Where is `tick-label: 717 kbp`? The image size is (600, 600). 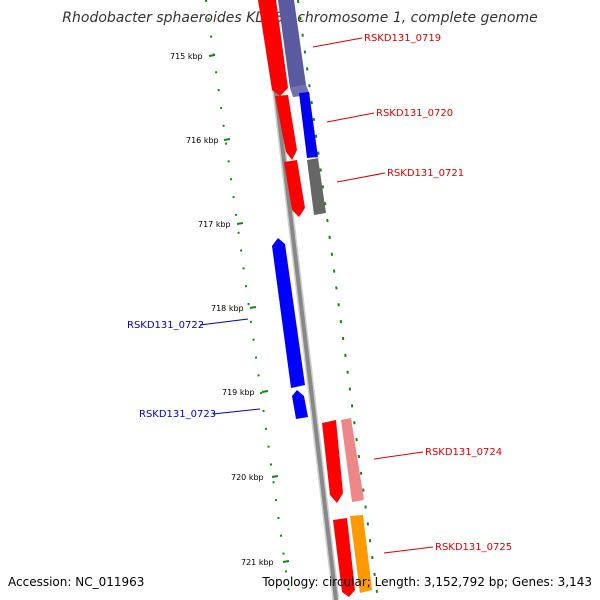 tick-label: 717 kbp is located at coordinates (214, 224).